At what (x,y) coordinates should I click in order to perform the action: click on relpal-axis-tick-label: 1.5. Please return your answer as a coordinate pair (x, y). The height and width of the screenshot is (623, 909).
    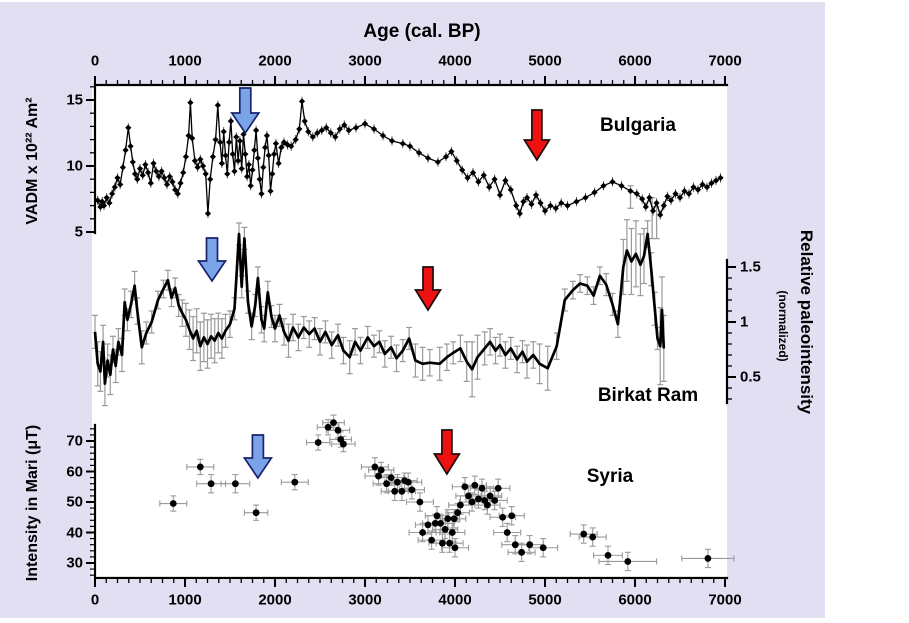
    Looking at the image, I should click on (750, 267).